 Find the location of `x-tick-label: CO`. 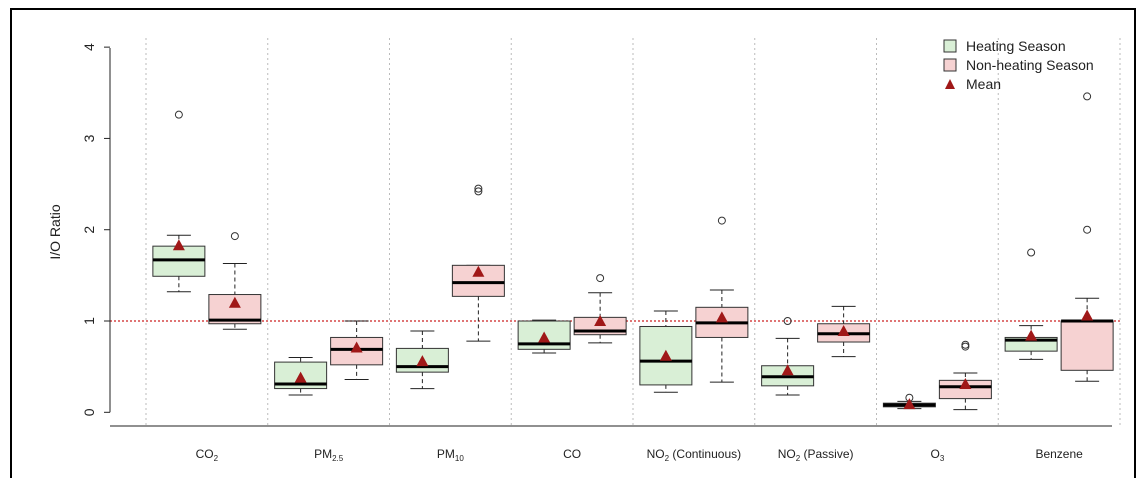

x-tick-label: CO is located at coordinates (572, 454).